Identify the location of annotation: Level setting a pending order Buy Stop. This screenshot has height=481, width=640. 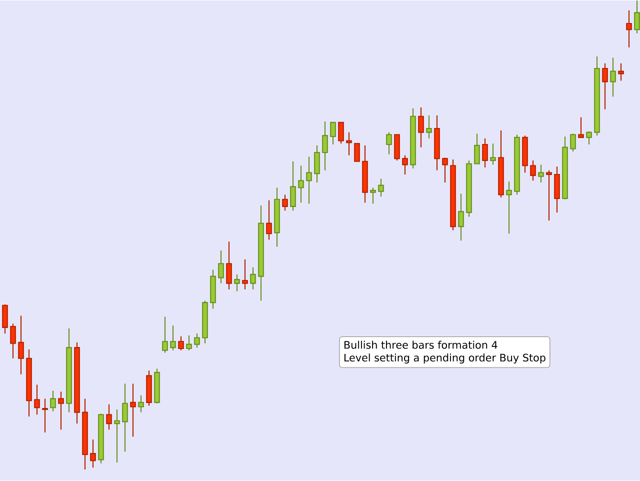
(445, 359).